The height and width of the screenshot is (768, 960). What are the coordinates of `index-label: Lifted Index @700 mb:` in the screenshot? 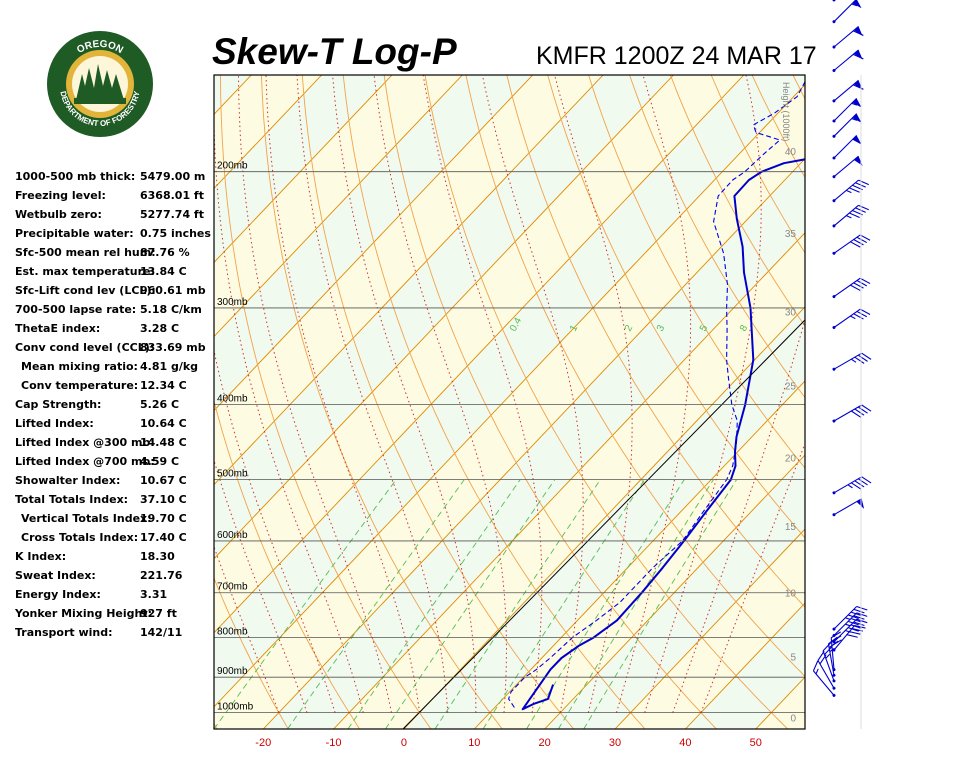 It's located at (85, 461).